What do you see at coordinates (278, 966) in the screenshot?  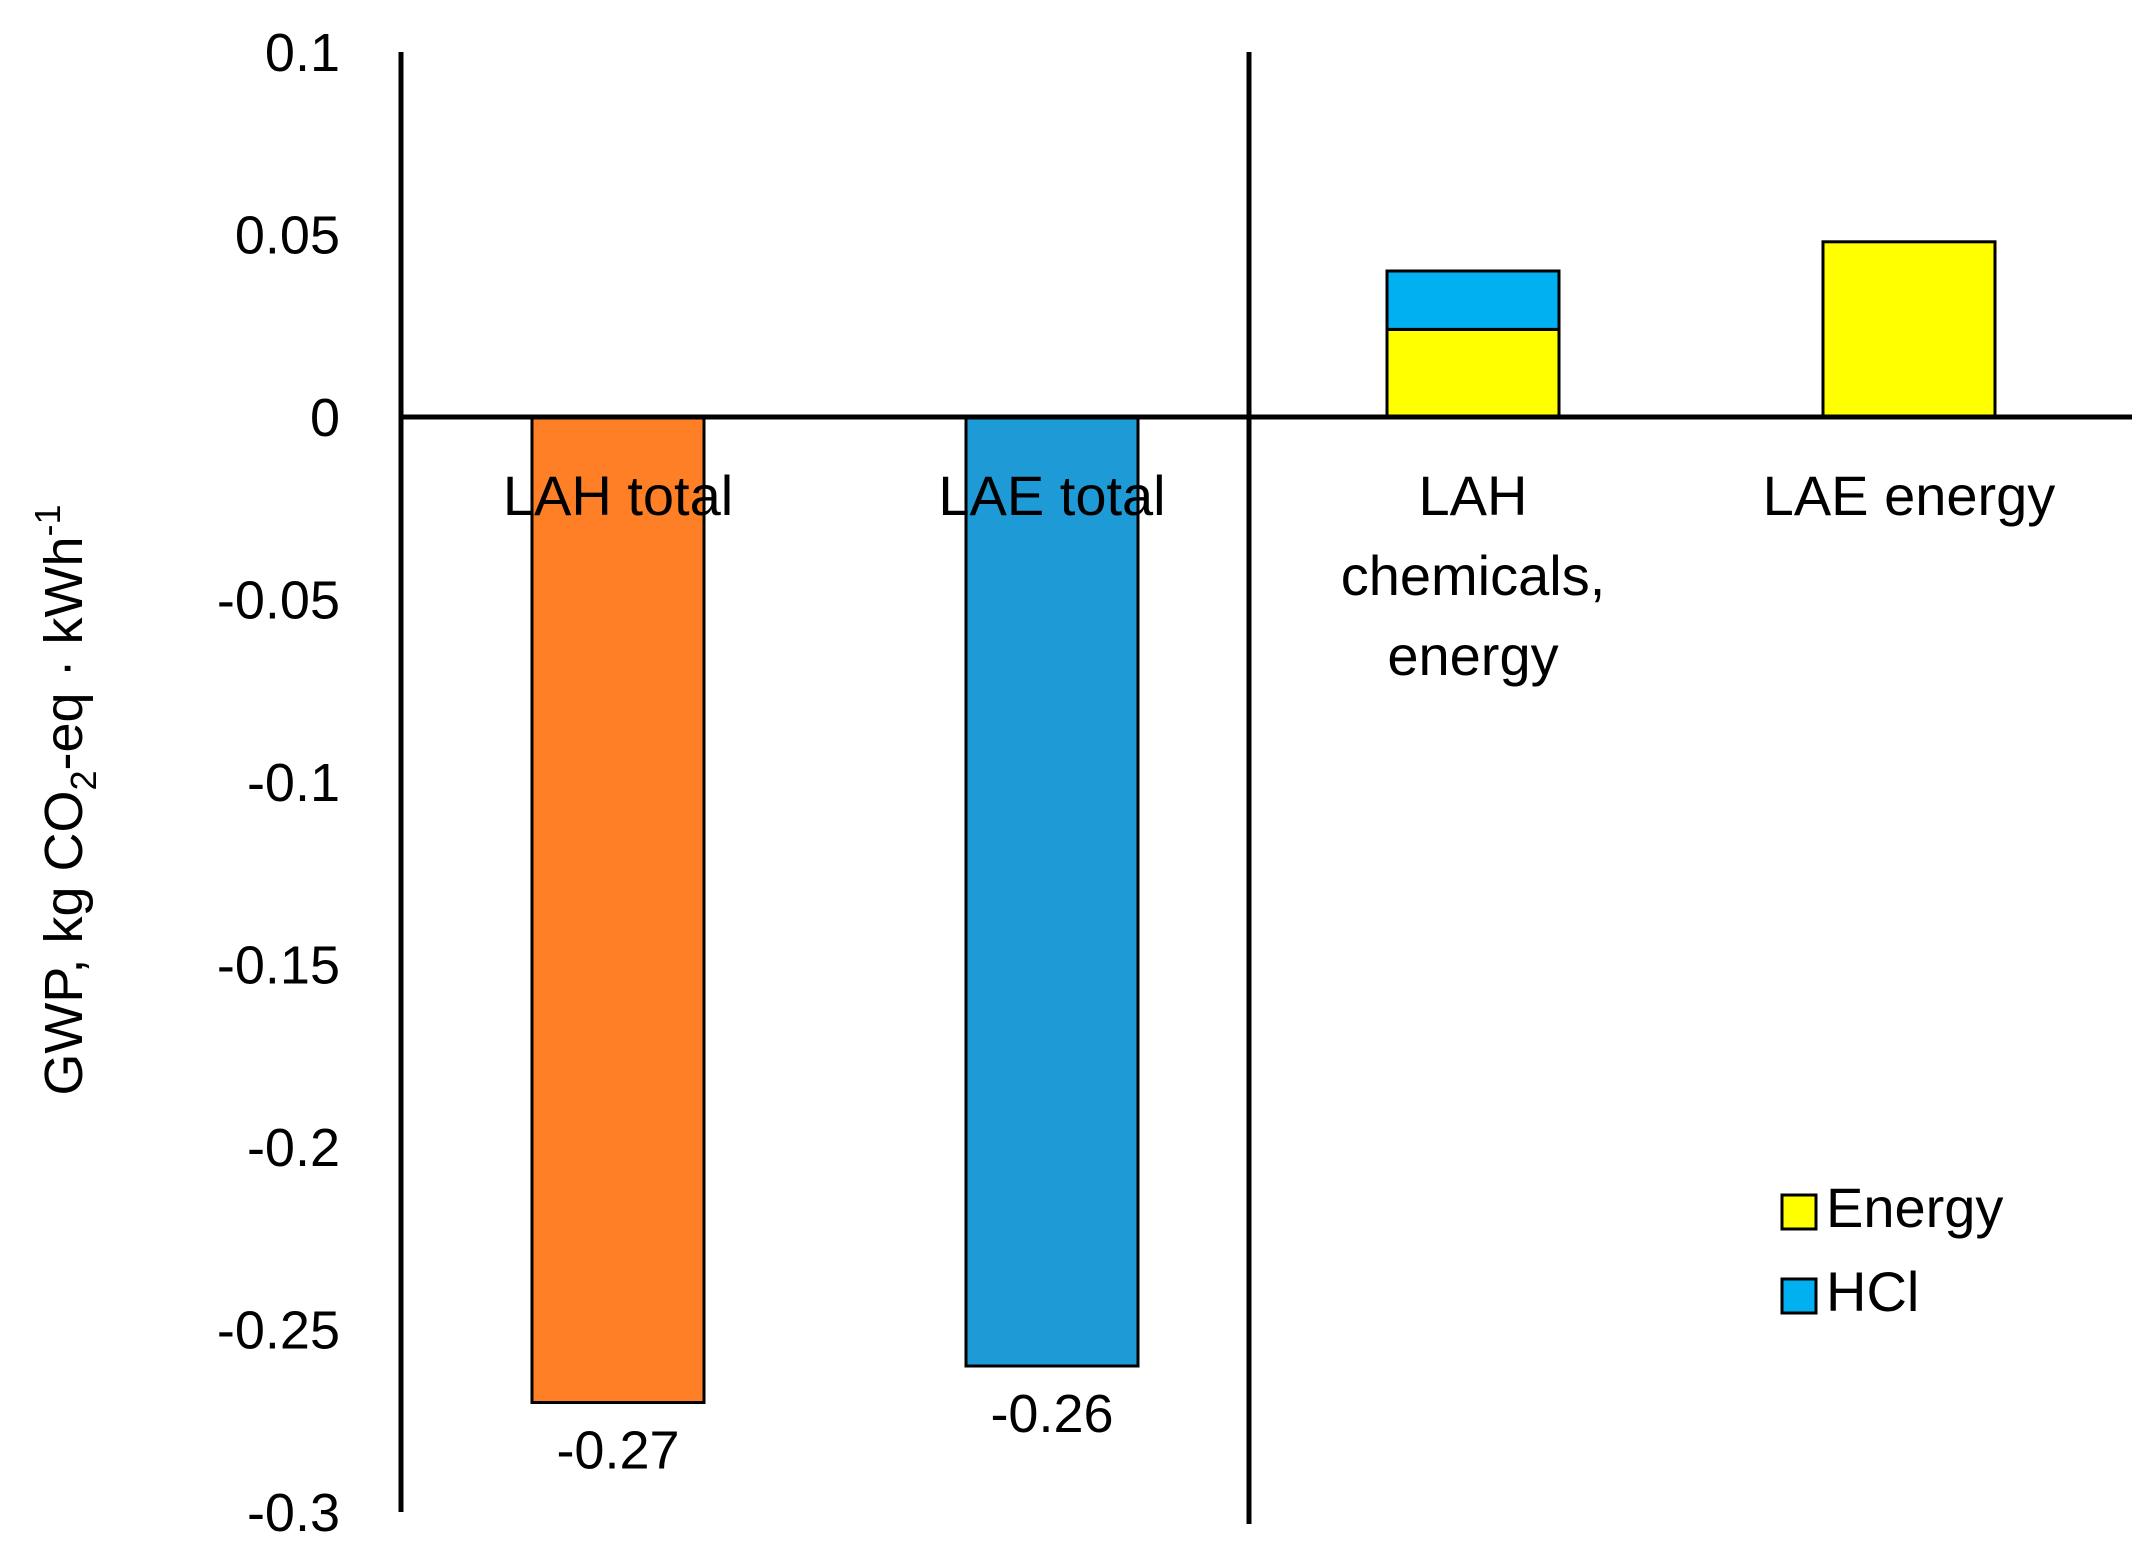 I see `y-tick-label: -0.15` at bounding box center [278, 966].